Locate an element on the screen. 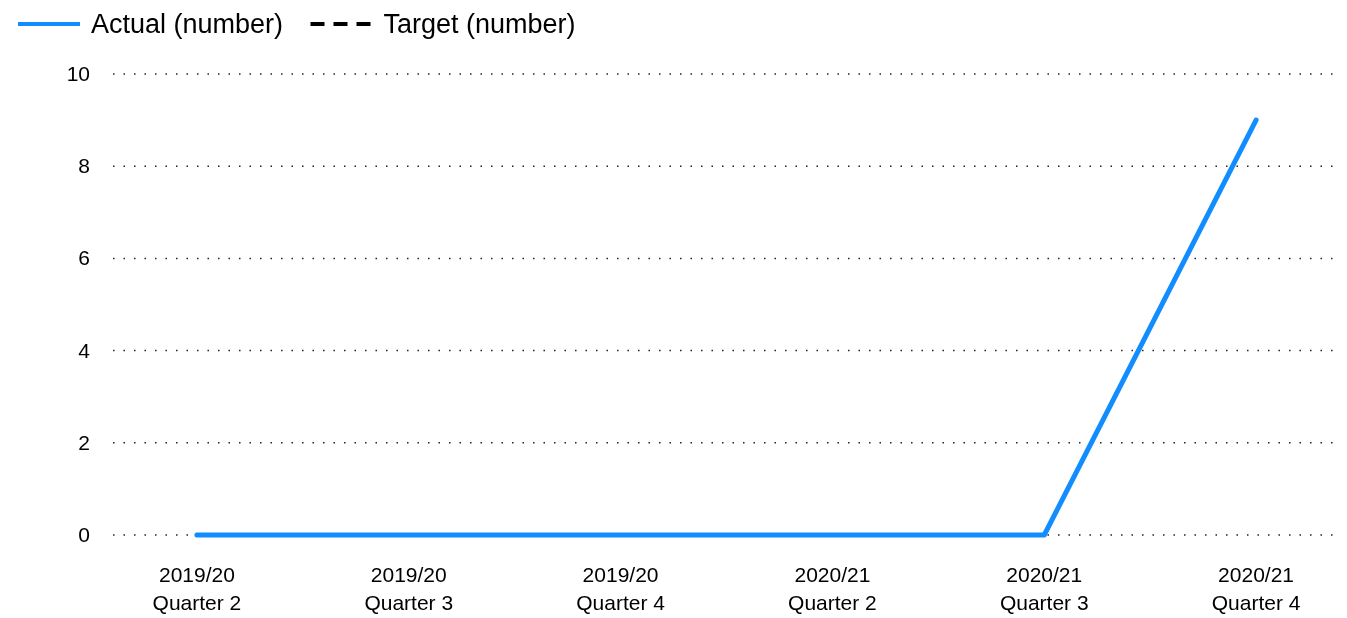 The height and width of the screenshot is (618, 1347). y-tick-label: 0 is located at coordinates (84, 534).